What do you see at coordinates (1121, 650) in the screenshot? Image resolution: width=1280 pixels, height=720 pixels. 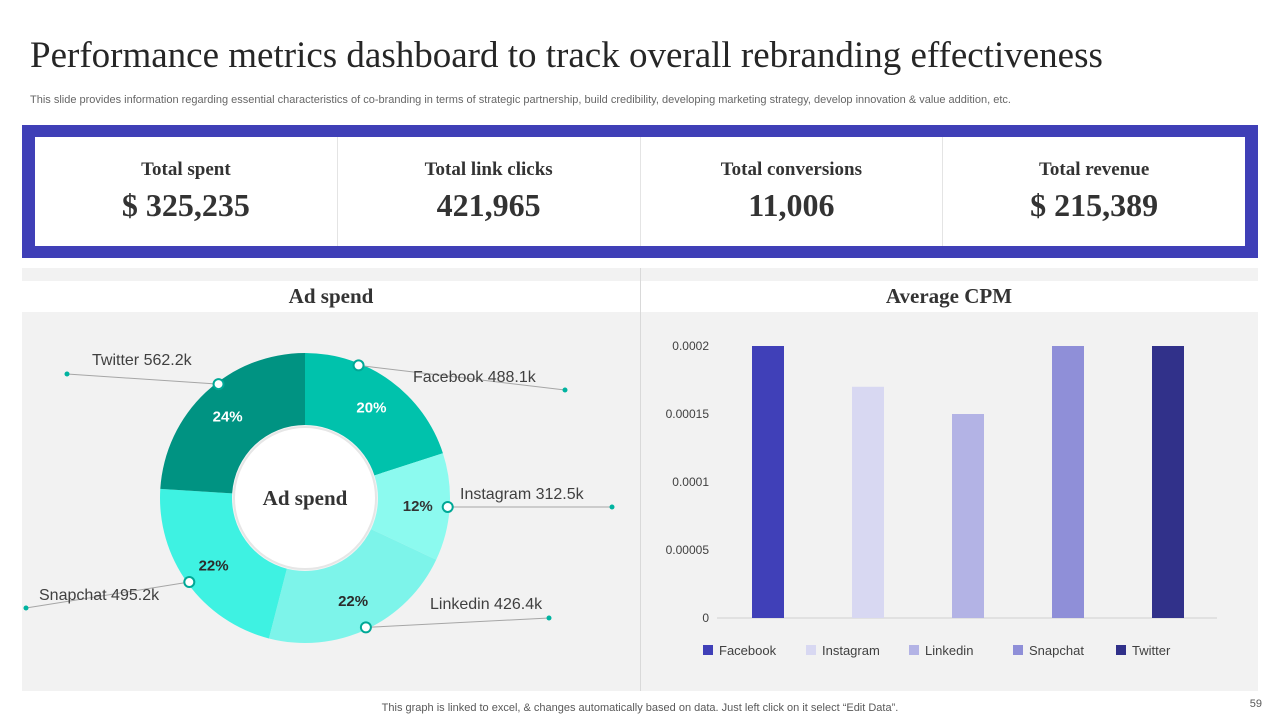 I see `legend-swatch-twitter` at bounding box center [1121, 650].